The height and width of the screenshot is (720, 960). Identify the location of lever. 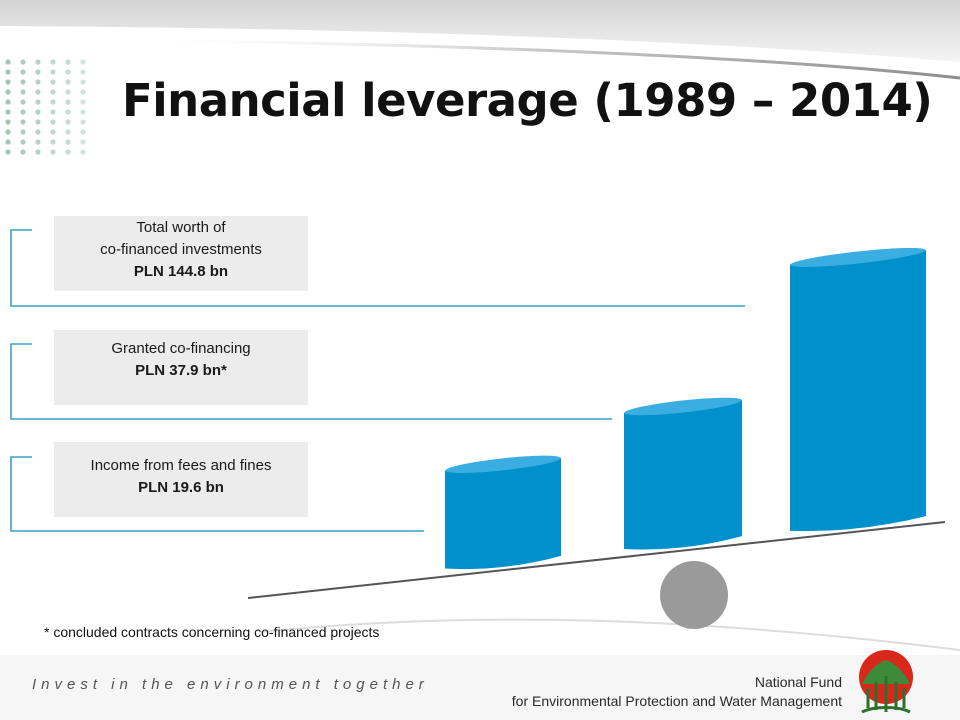
(596, 575).